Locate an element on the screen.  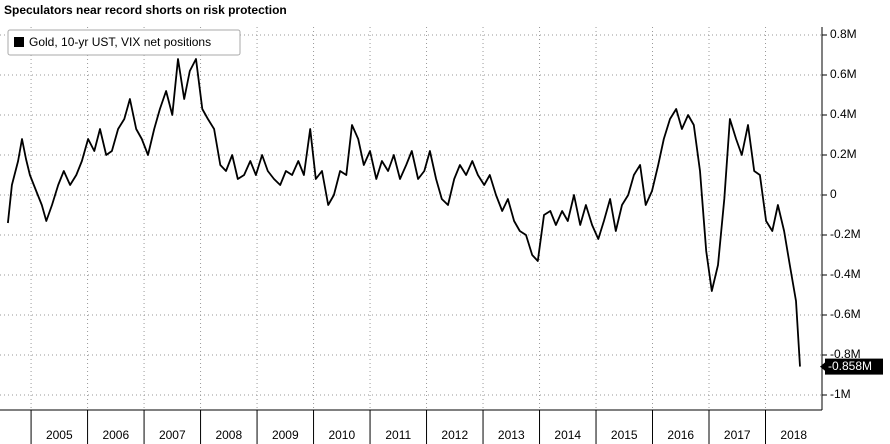
end-label-box is located at coordinates (854, 366).